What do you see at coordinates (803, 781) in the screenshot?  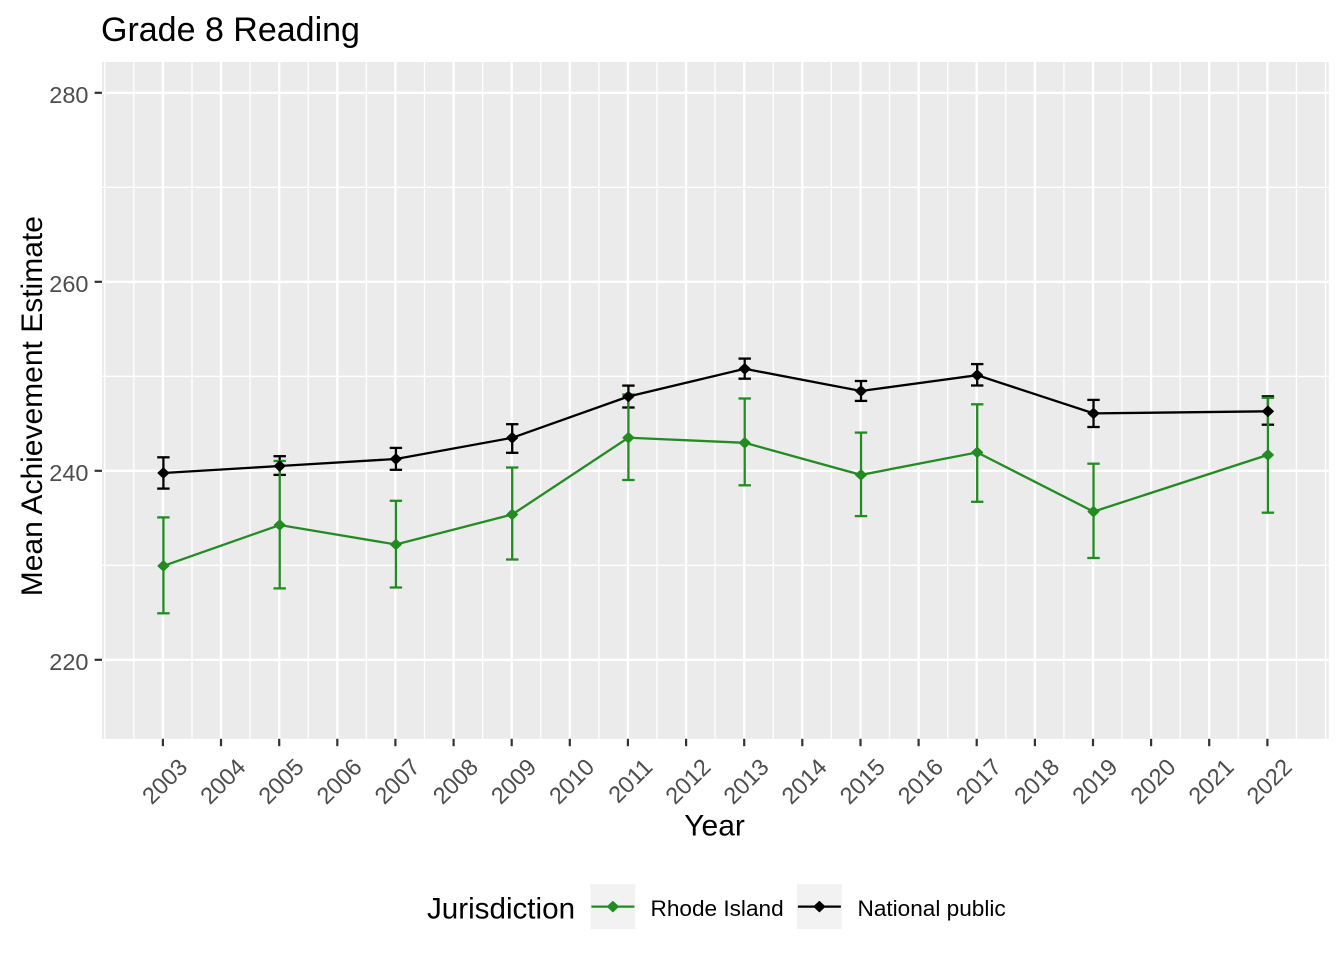 I see `svg-text: 2014` at bounding box center [803, 781].